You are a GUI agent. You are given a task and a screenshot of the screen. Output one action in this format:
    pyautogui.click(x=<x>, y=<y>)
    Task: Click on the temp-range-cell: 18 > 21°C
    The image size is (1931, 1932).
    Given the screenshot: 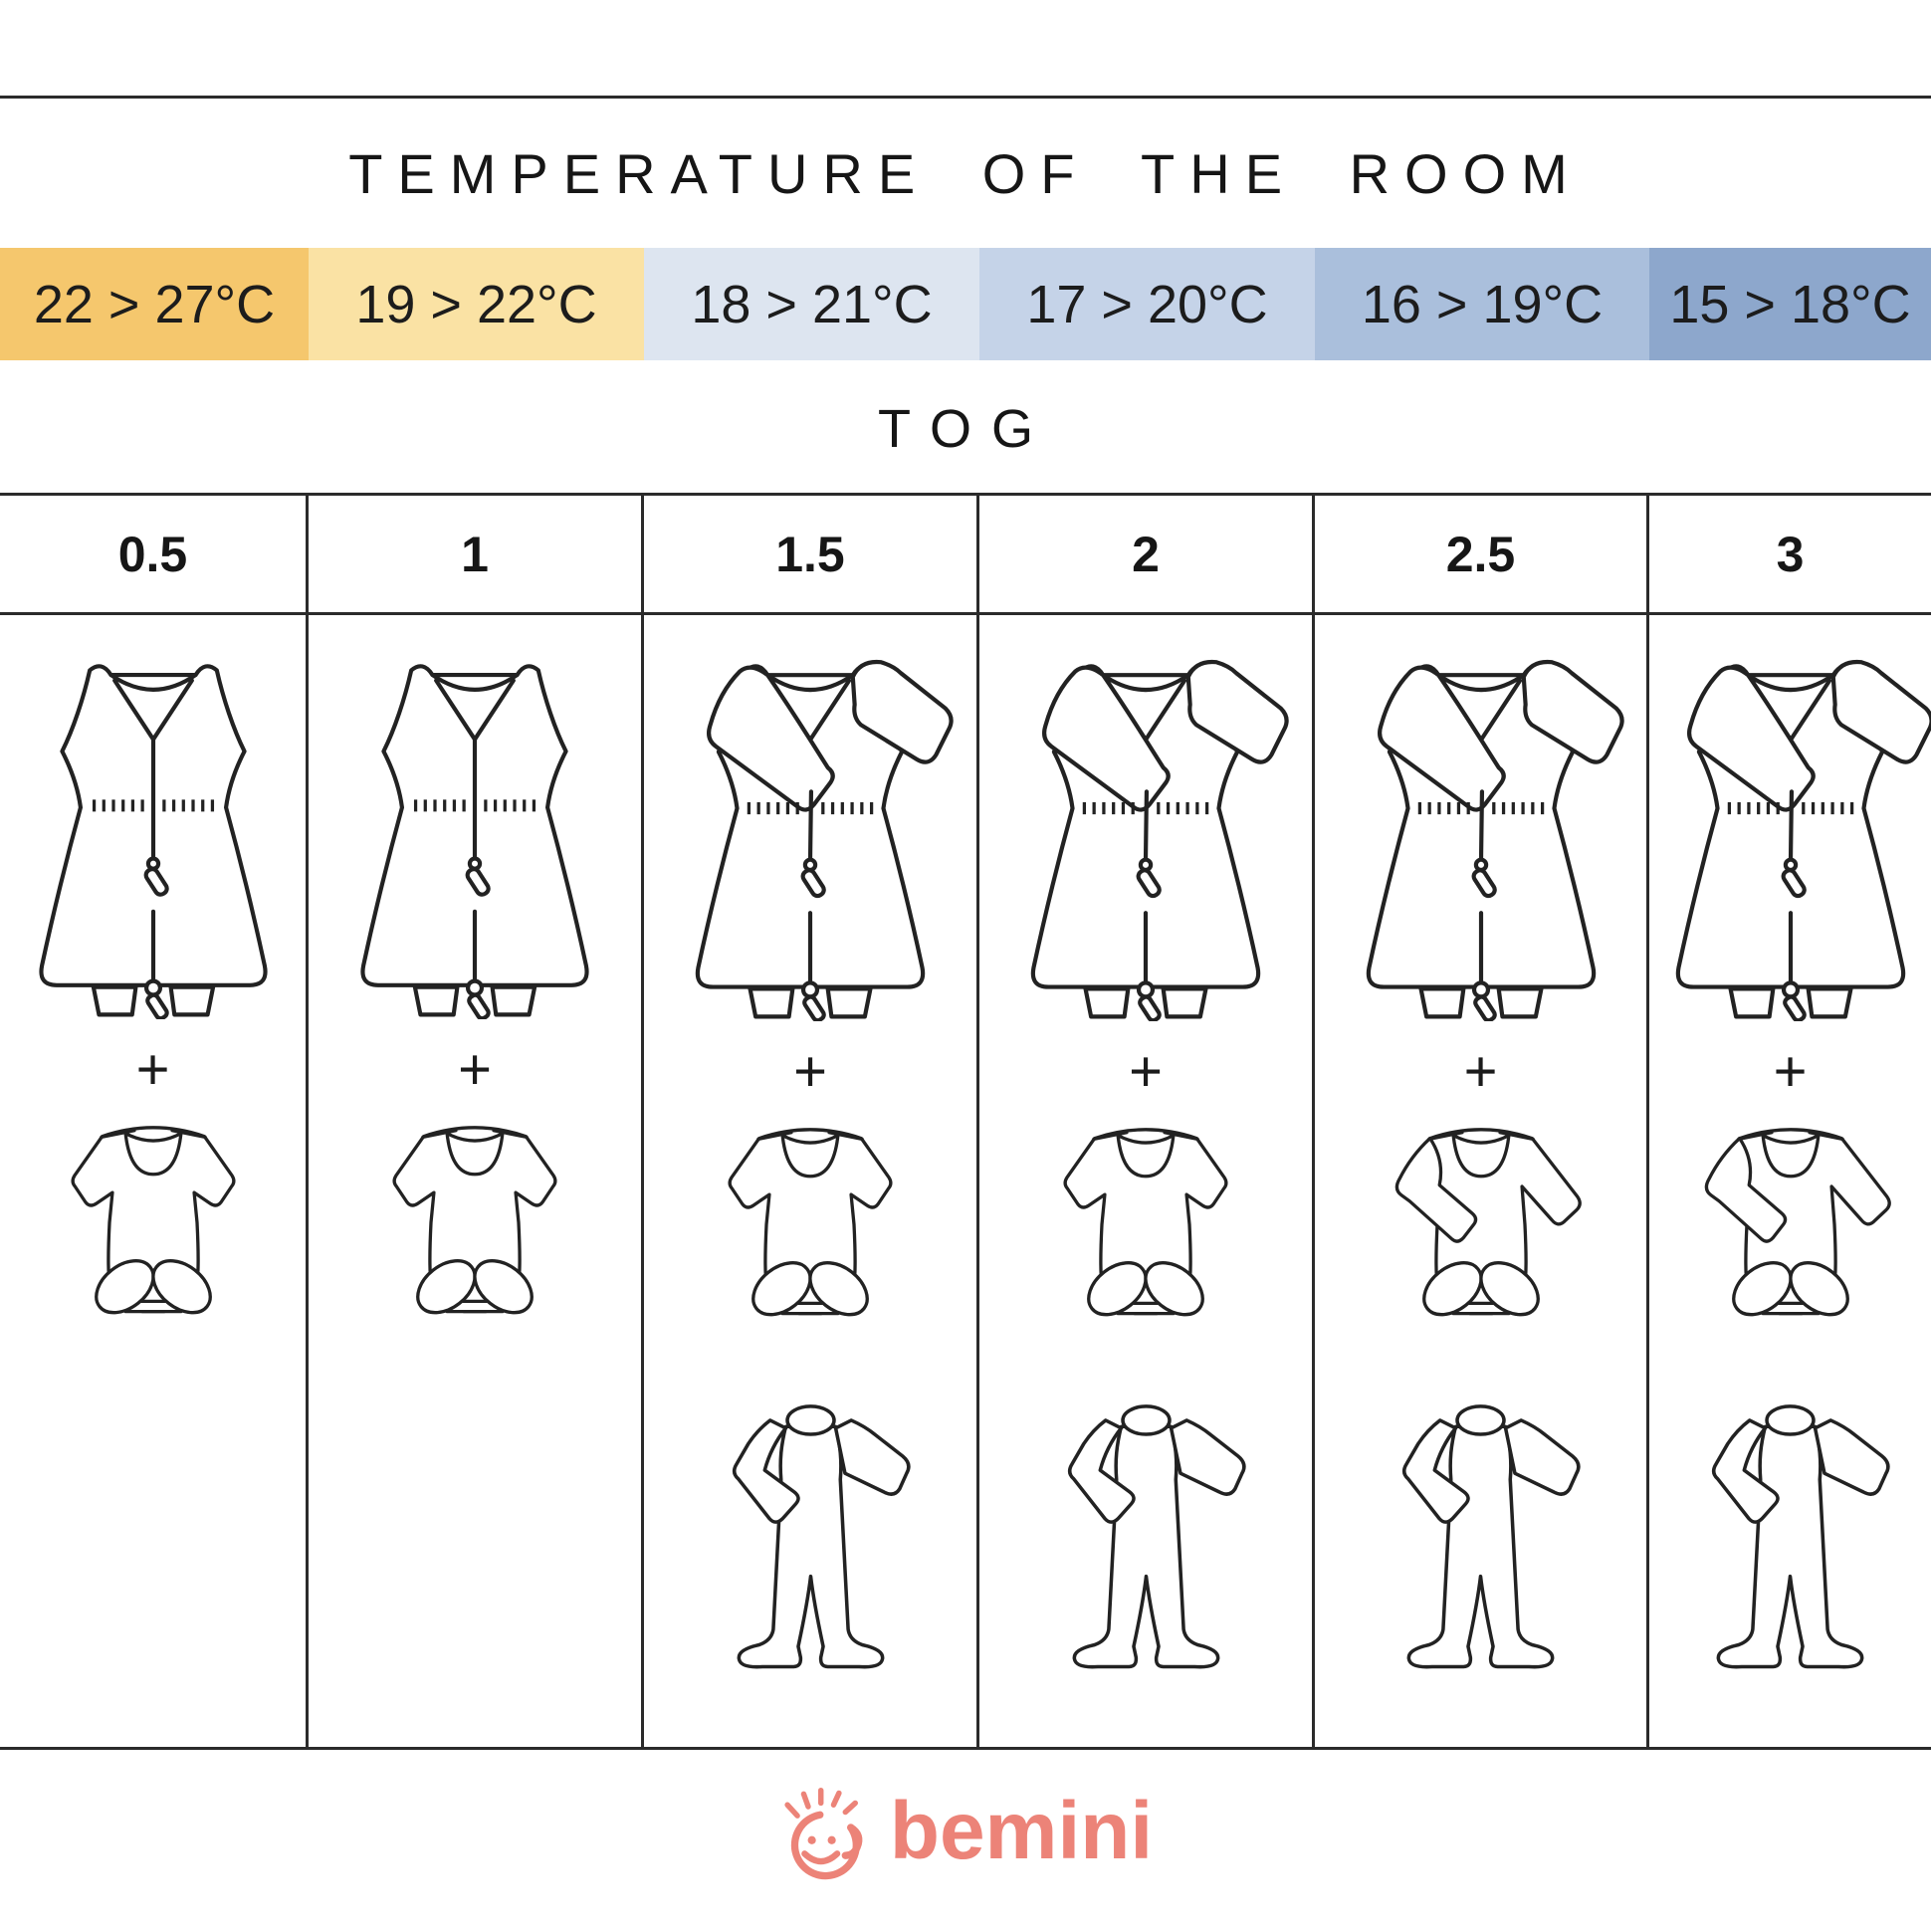 What is the action you would take?
    pyautogui.click(x=812, y=304)
    